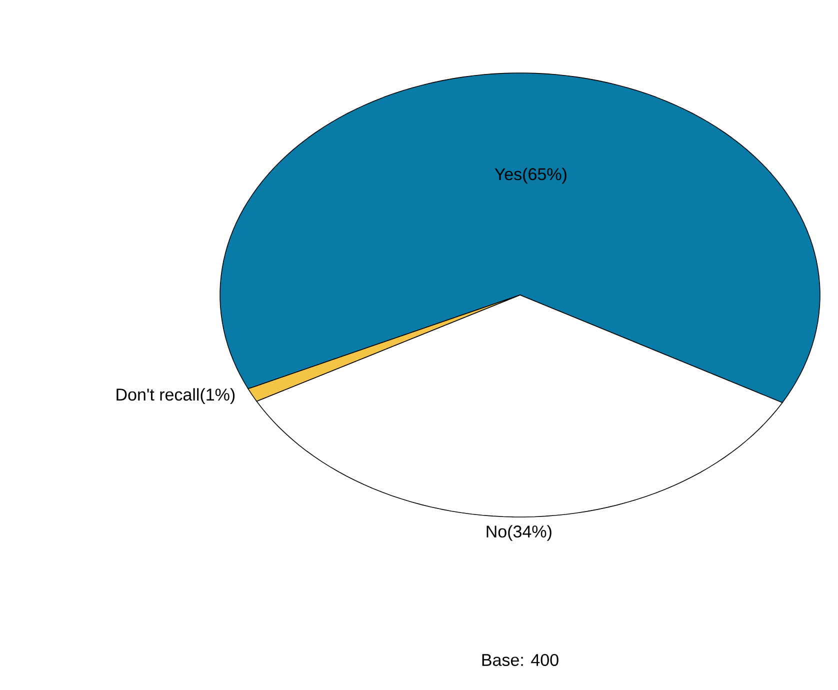 The width and height of the screenshot is (838, 690). I want to click on slice-label: Don't recall(1%), so click(175, 396).